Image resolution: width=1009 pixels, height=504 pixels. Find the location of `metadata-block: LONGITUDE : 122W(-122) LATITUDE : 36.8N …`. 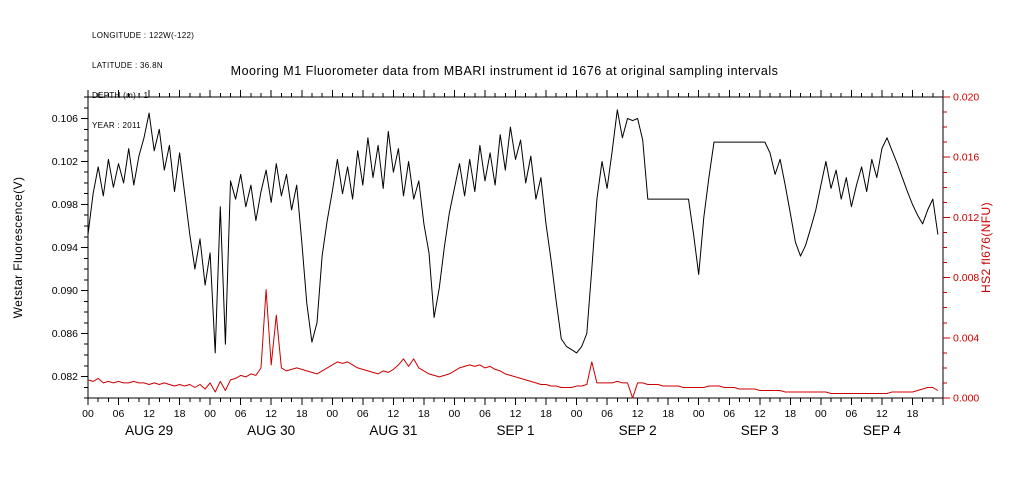

metadata-block: LONGITUDE : 122W(-122) LATITUDE : 36.8N … is located at coordinates (143, 81).